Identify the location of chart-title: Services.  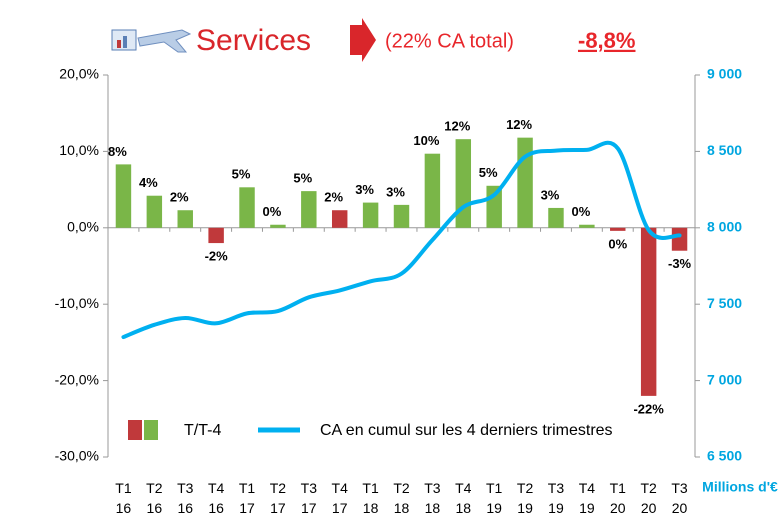
(253, 40).